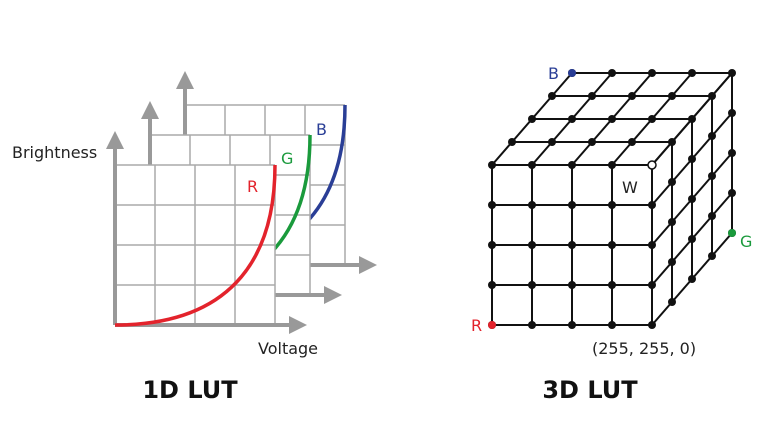 This screenshot has height=428, width=760. I want to click on y-axis-label: Brightness, so click(54, 152).